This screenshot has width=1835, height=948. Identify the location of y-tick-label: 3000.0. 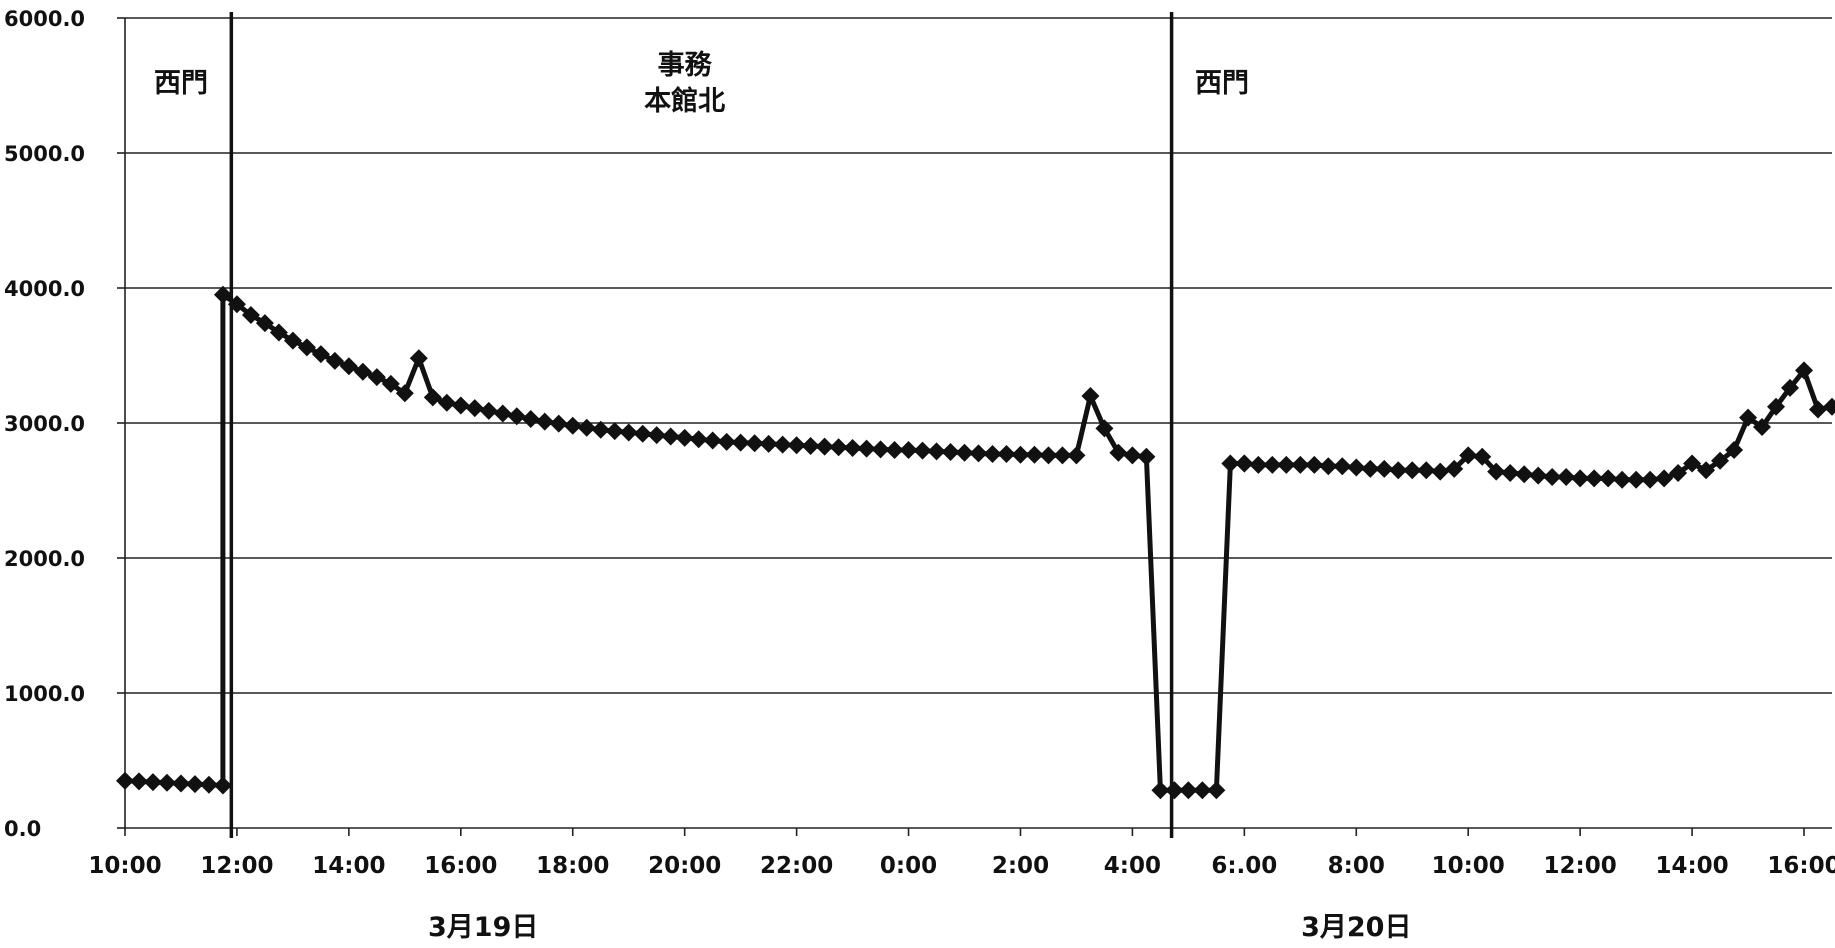
(44, 424).